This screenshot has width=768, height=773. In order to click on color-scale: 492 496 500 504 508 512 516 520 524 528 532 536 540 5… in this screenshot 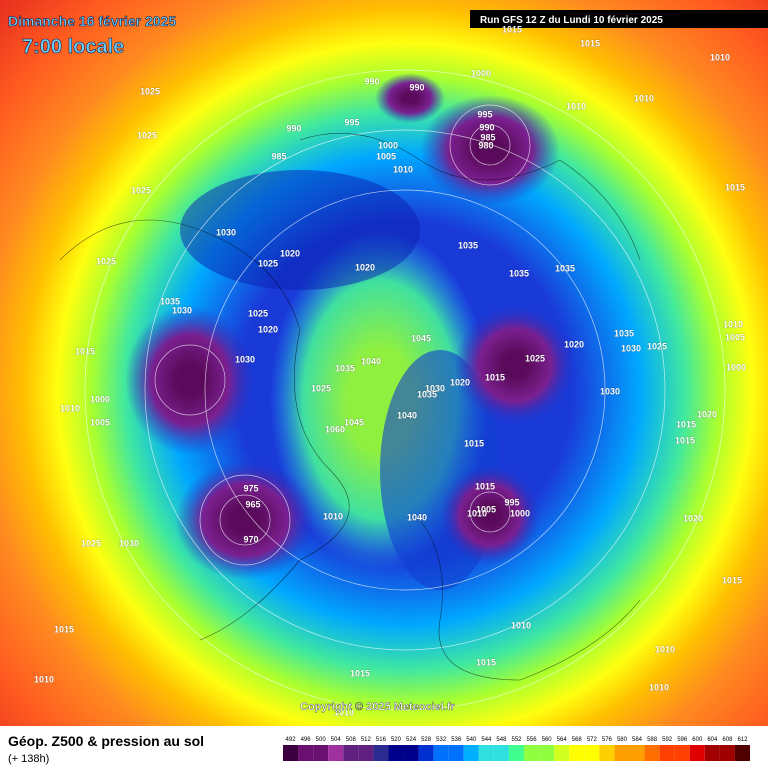, I will do `click(516, 749)`.